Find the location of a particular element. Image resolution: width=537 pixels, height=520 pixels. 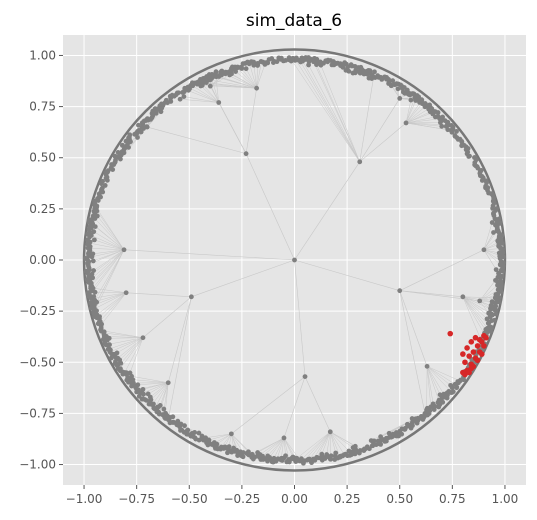

chart-title: sim_data_6 is located at coordinates (294, 21).